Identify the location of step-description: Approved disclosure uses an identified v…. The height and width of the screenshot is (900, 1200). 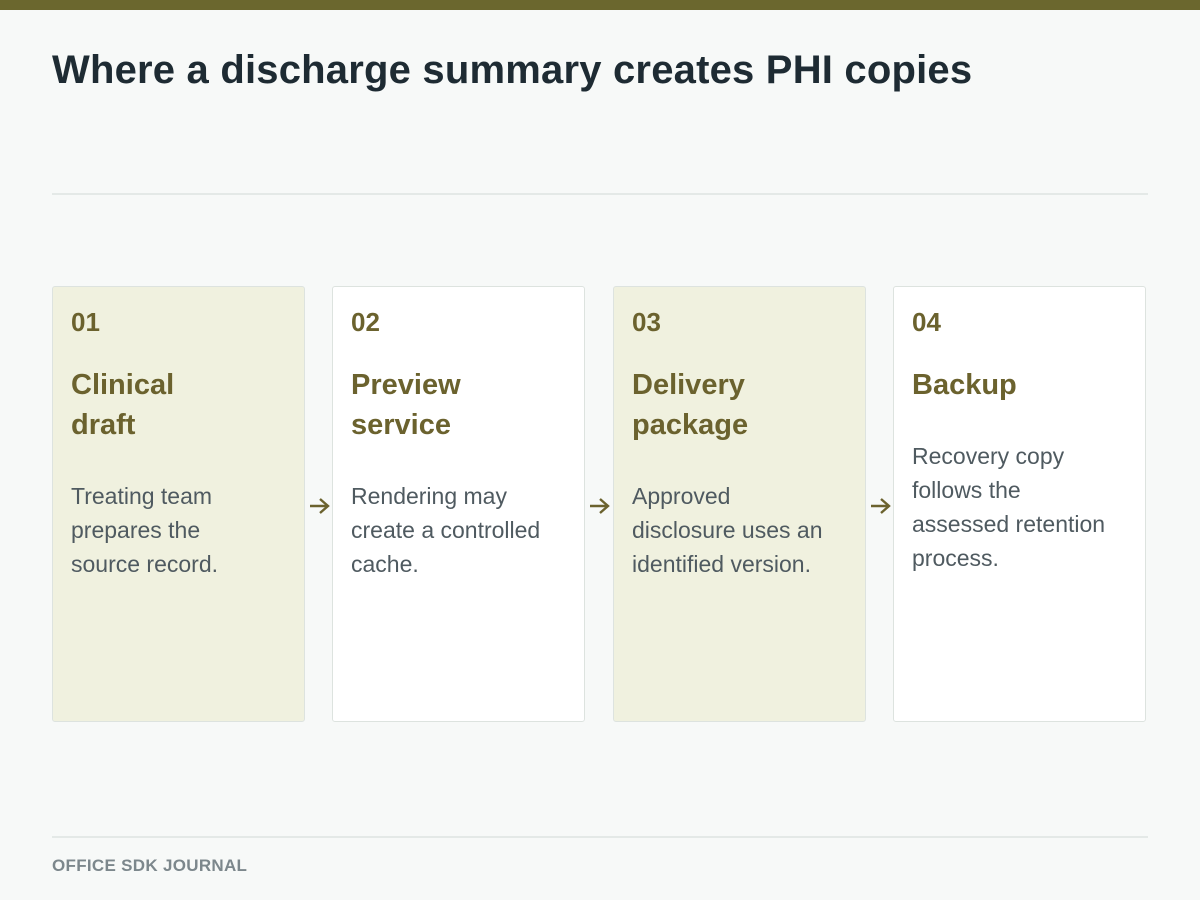
(727, 530).